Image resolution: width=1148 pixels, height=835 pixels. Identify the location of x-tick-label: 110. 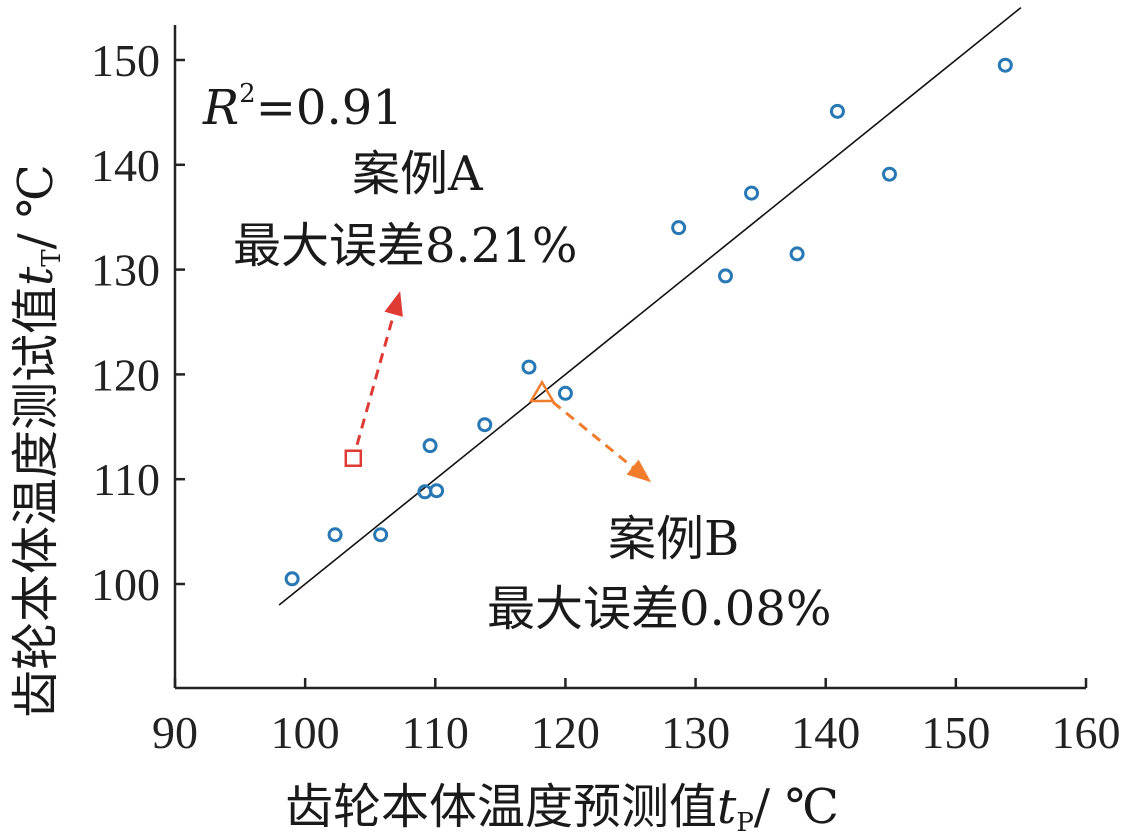
(435, 732).